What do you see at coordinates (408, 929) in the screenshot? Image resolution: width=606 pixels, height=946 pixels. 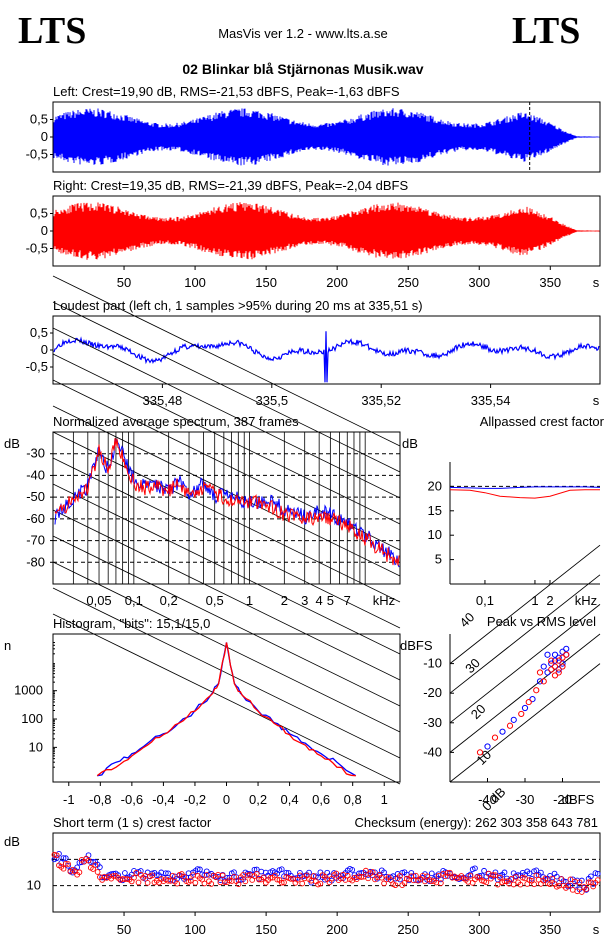 I see `short-term-crest-xtick-label: 250` at bounding box center [408, 929].